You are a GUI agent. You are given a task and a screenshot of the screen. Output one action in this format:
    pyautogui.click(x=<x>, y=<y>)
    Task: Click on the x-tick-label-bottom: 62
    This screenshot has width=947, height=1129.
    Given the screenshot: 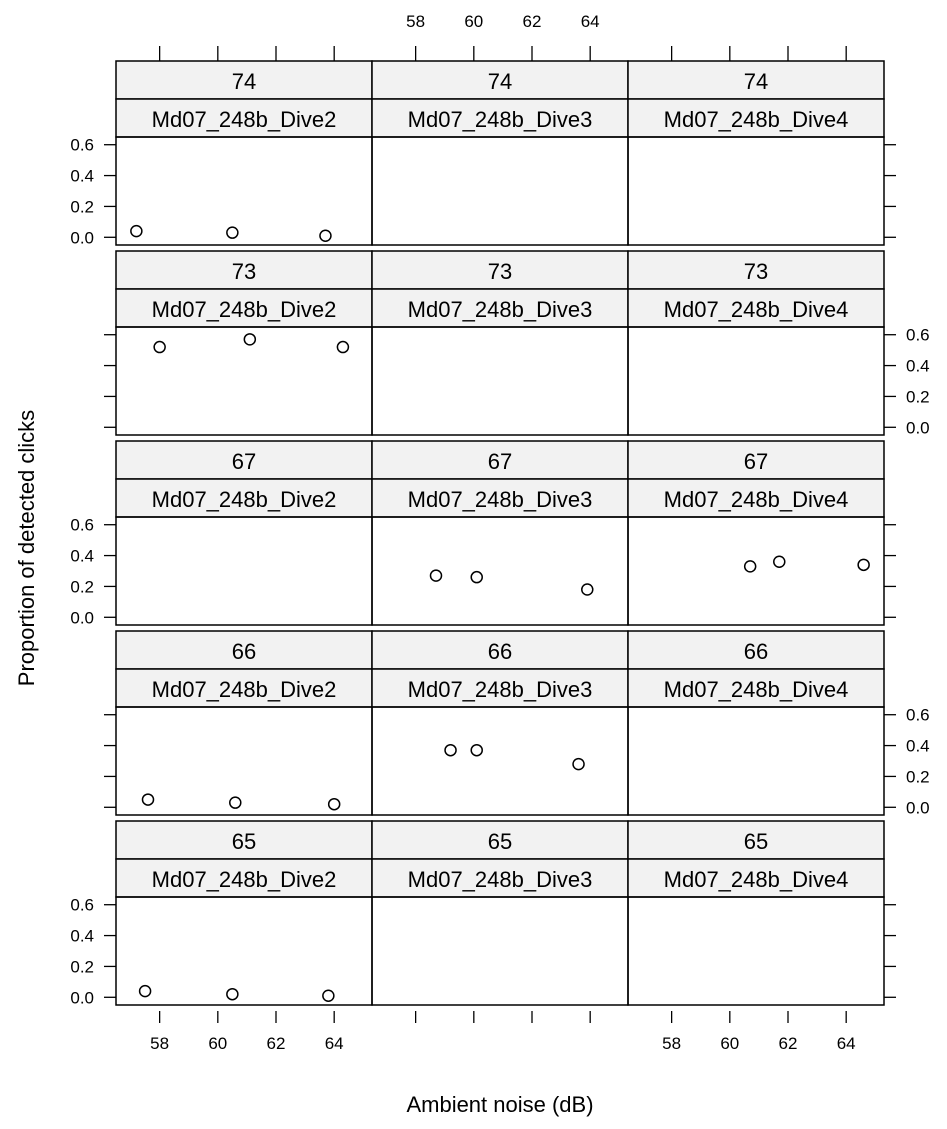 What is the action you would take?
    pyautogui.click(x=276, y=1043)
    